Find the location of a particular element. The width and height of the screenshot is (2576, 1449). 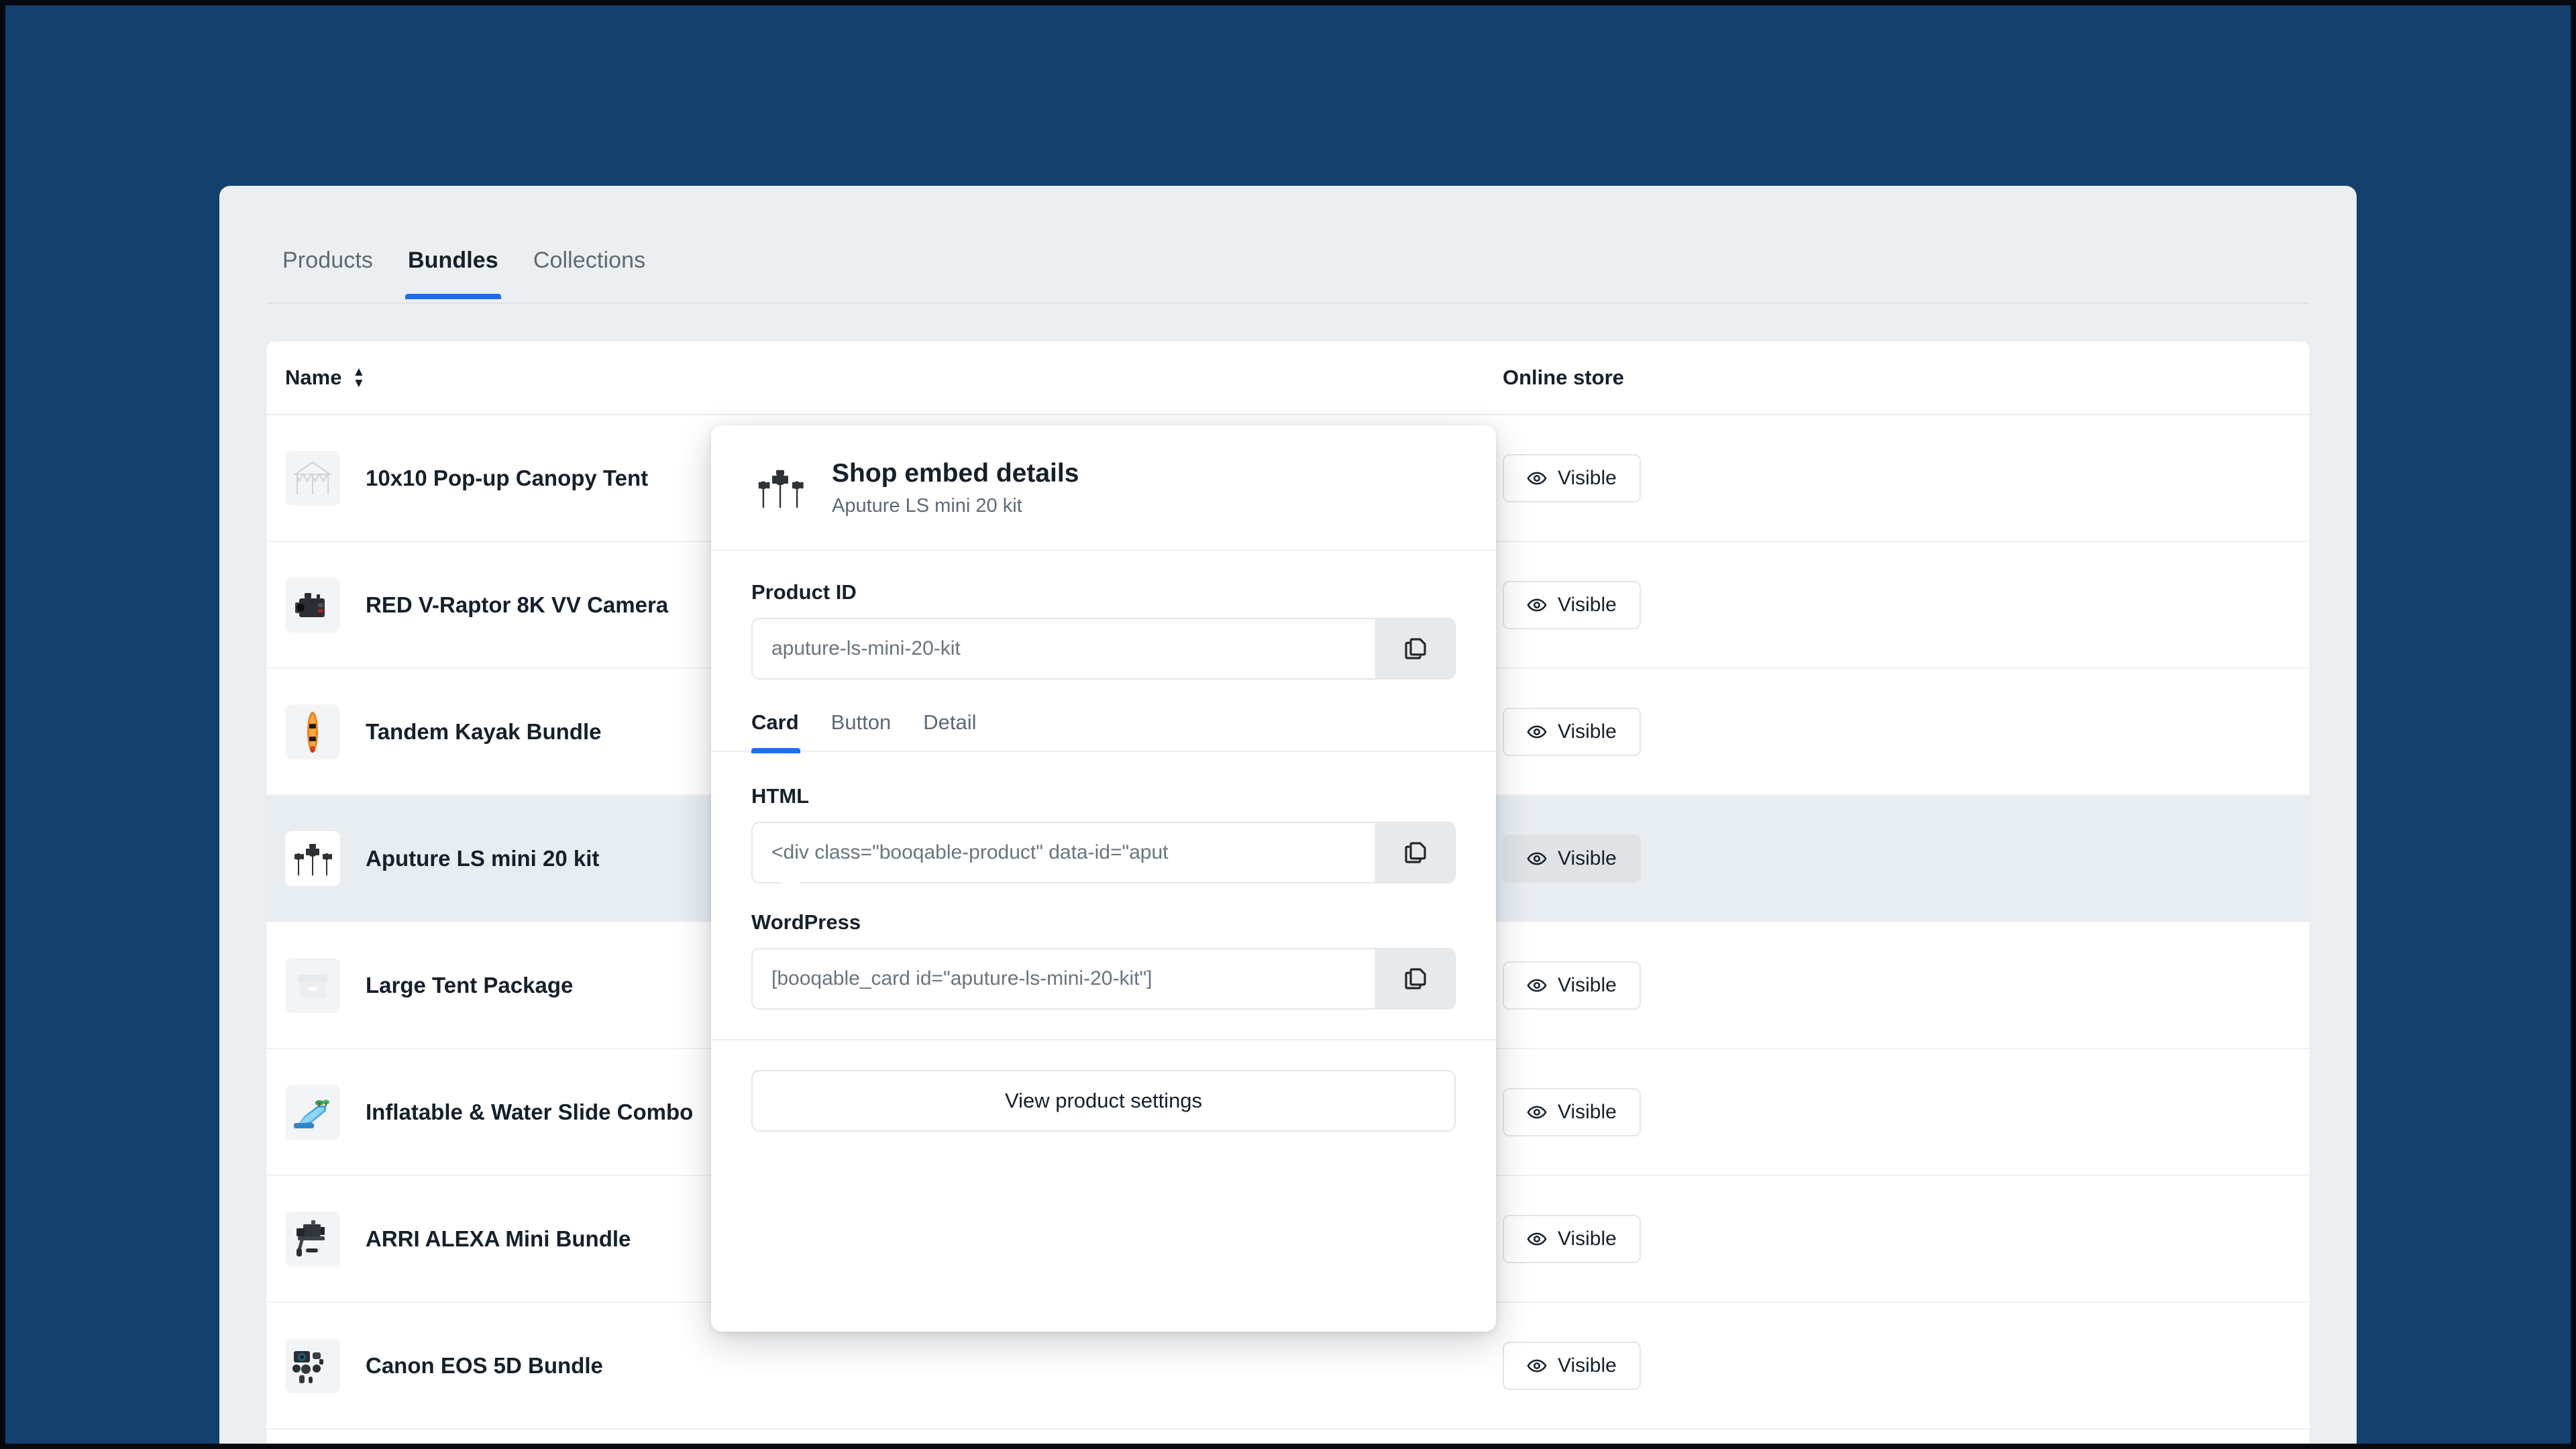

row-name-cell: Tandem Kayak Bundle is located at coordinates (894, 731).